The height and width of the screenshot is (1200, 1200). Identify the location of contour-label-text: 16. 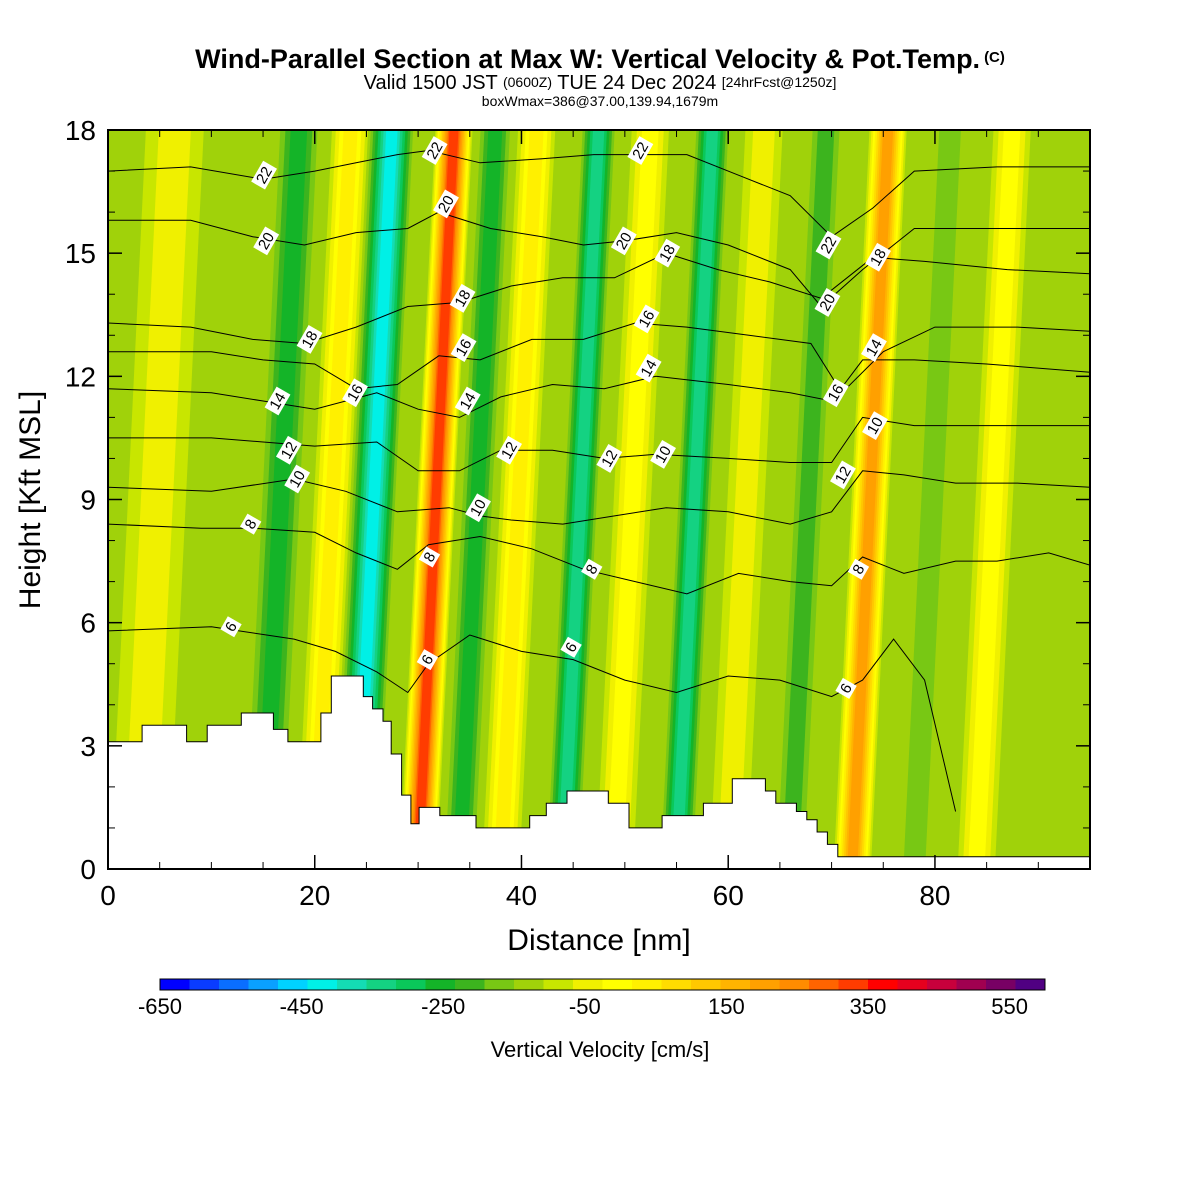
(463, 347).